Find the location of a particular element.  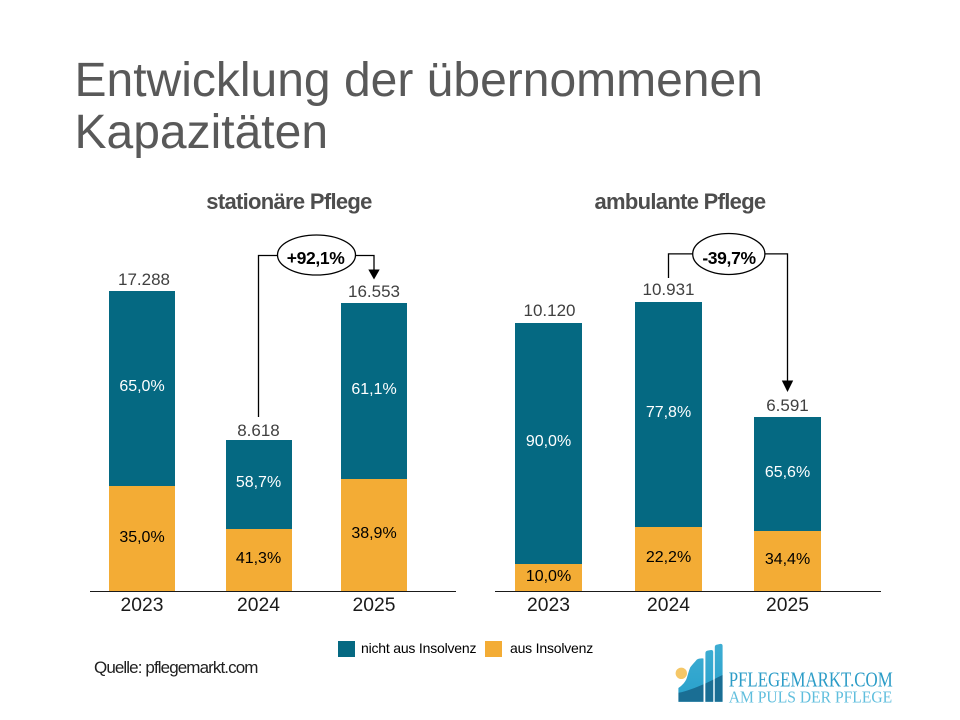

svg-text: PFLEGEMARKT.COM is located at coordinates (811, 679).